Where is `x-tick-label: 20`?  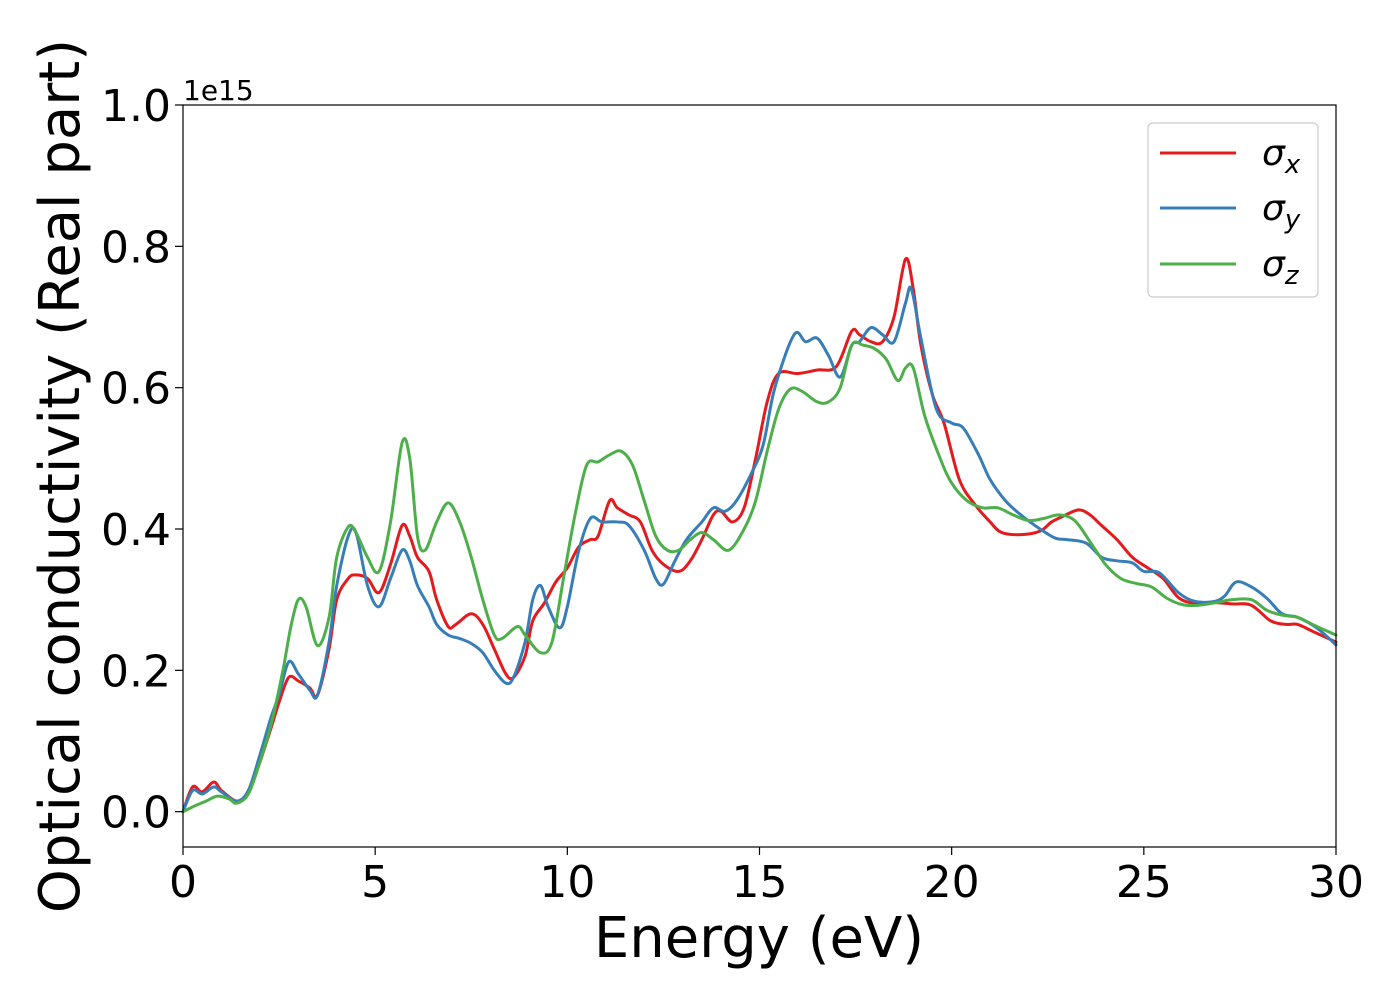
x-tick-label: 20 is located at coordinates (952, 882).